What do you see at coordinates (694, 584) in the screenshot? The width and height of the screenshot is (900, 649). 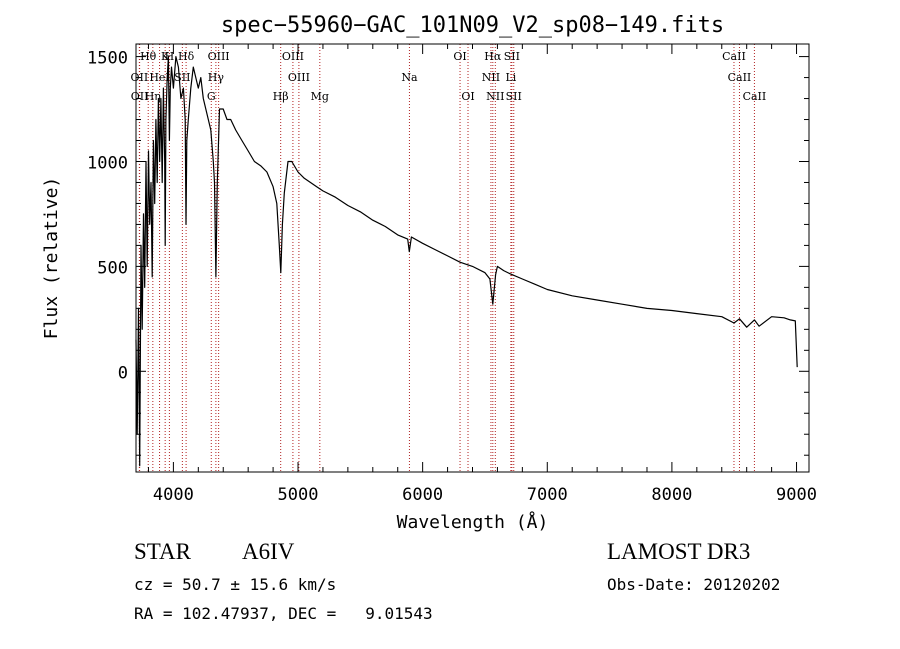 I see `observation-date: Obs-Date: 20120202` at bounding box center [694, 584].